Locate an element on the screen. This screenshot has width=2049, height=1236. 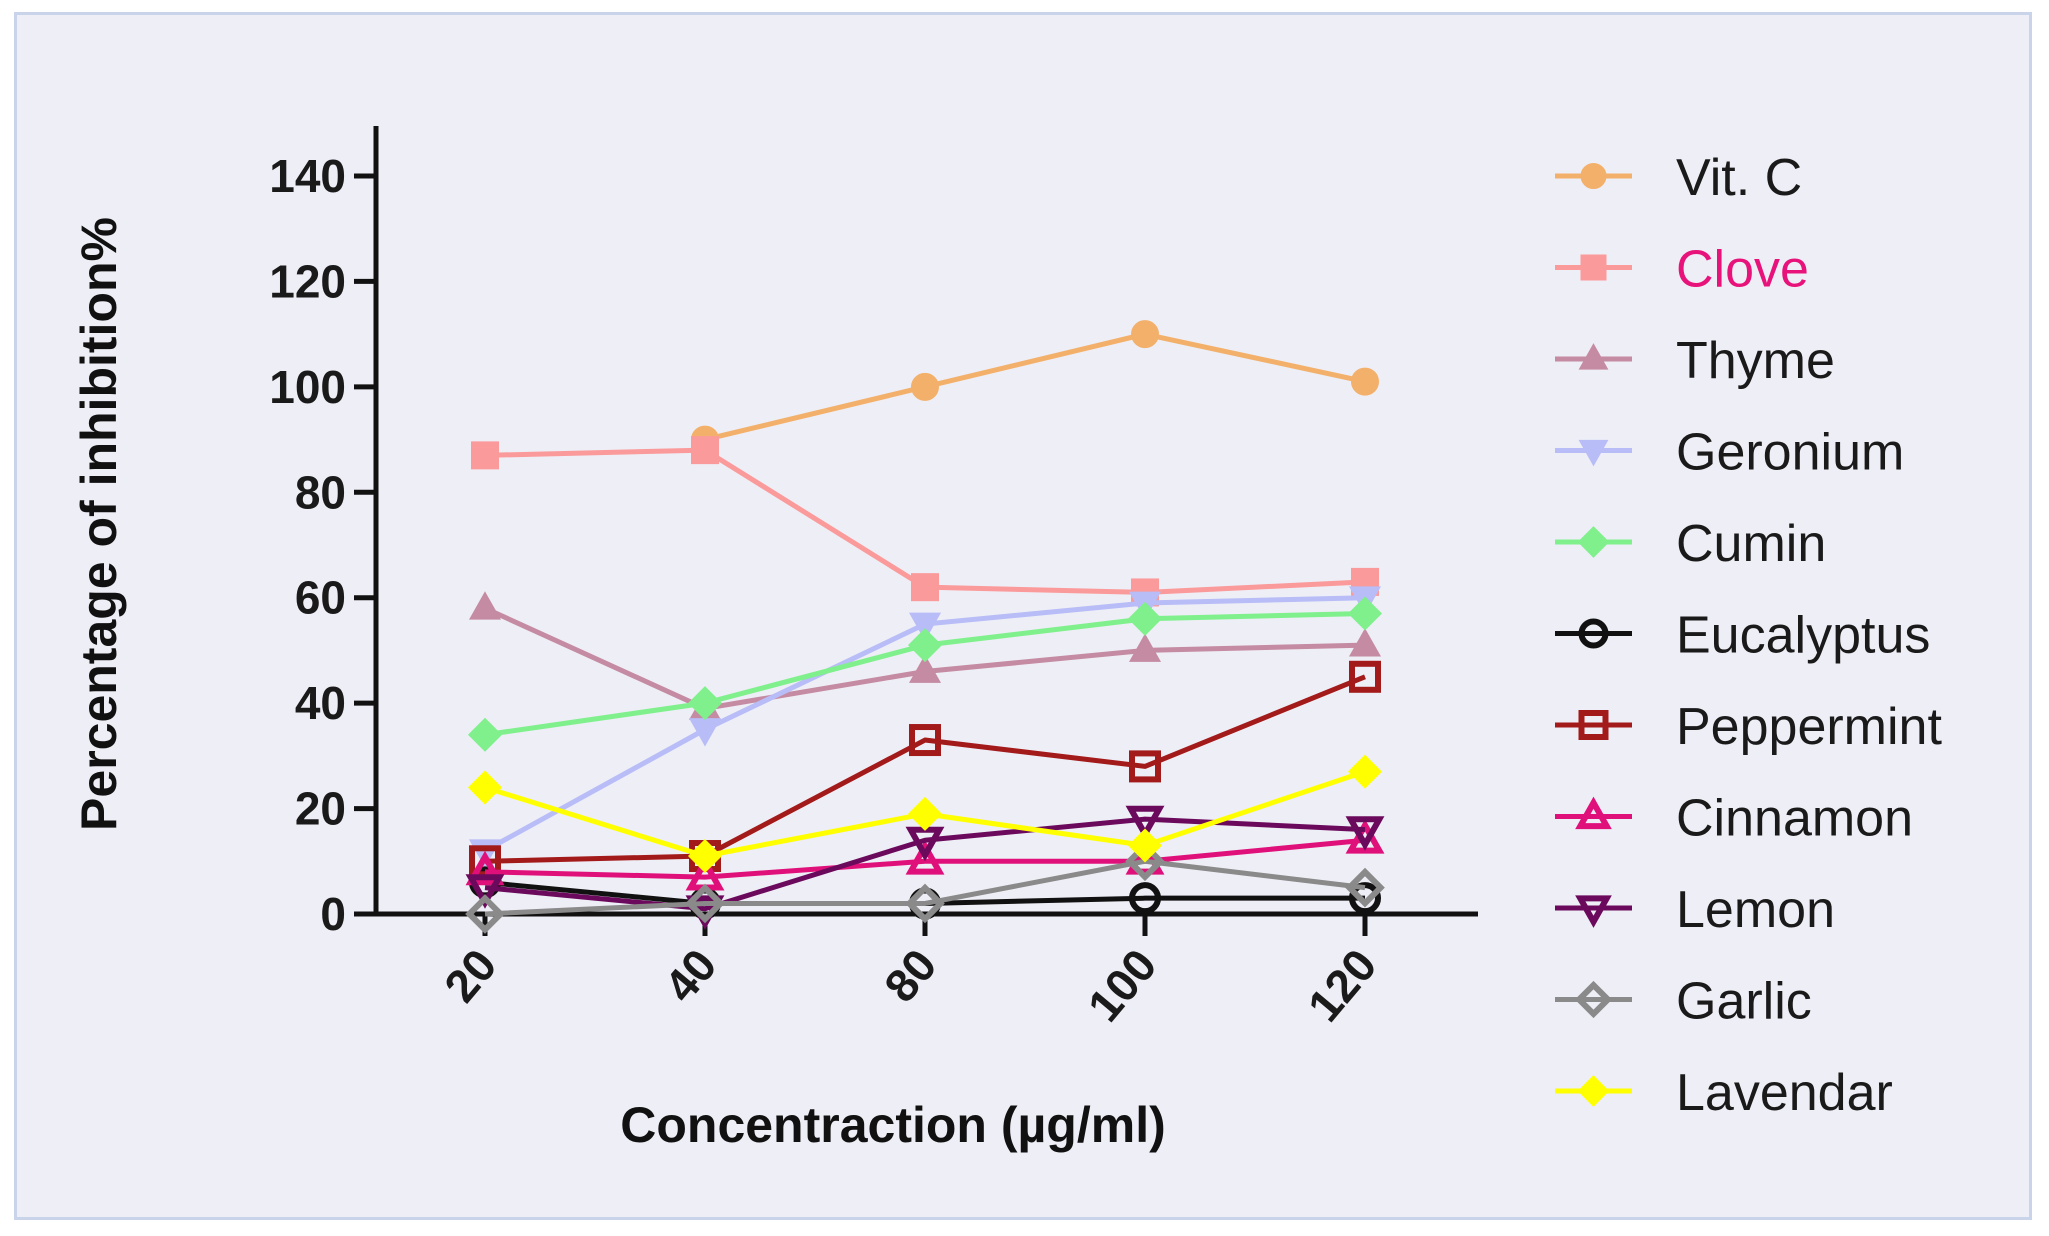
legend-item: Cinnamon is located at coordinates (1734, 819).